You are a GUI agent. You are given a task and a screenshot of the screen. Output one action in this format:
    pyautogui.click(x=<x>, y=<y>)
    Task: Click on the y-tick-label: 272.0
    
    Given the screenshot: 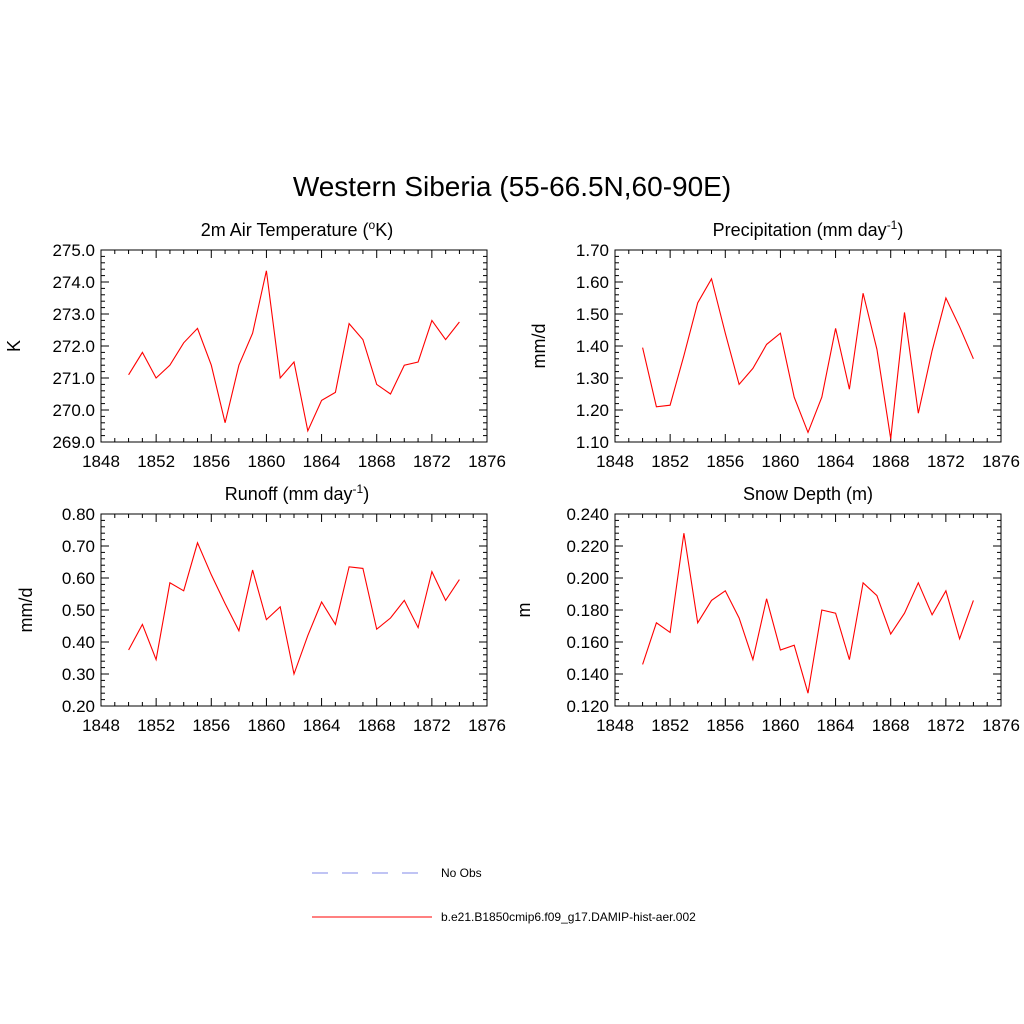 What is the action you would take?
    pyautogui.click(x=73, y=346)
    